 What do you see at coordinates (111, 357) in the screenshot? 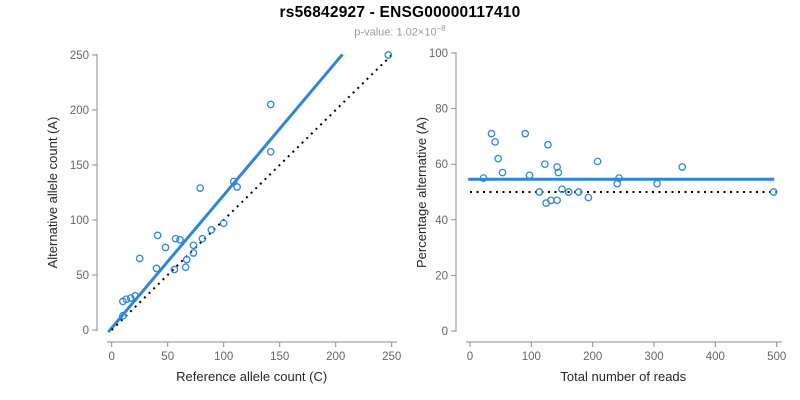
I see `left-plot-x-tick-label: 0` at bounding box center [111, 357].